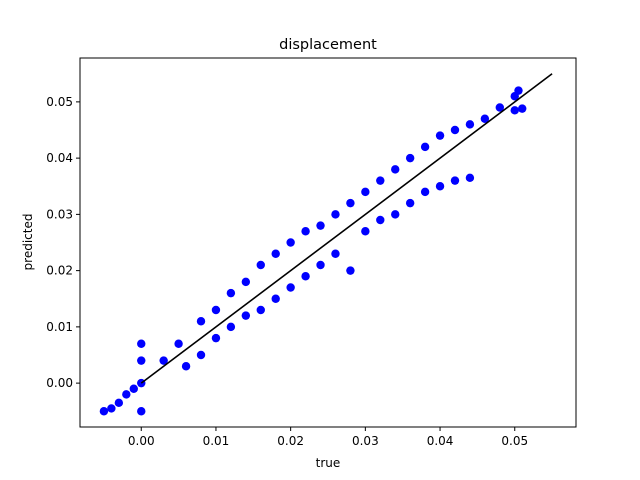 This screenshot has width=640, height=480. Describe the element at coordinates (59, 383) in the screenshot. I see `y-tick-label: 0.00` at that location.